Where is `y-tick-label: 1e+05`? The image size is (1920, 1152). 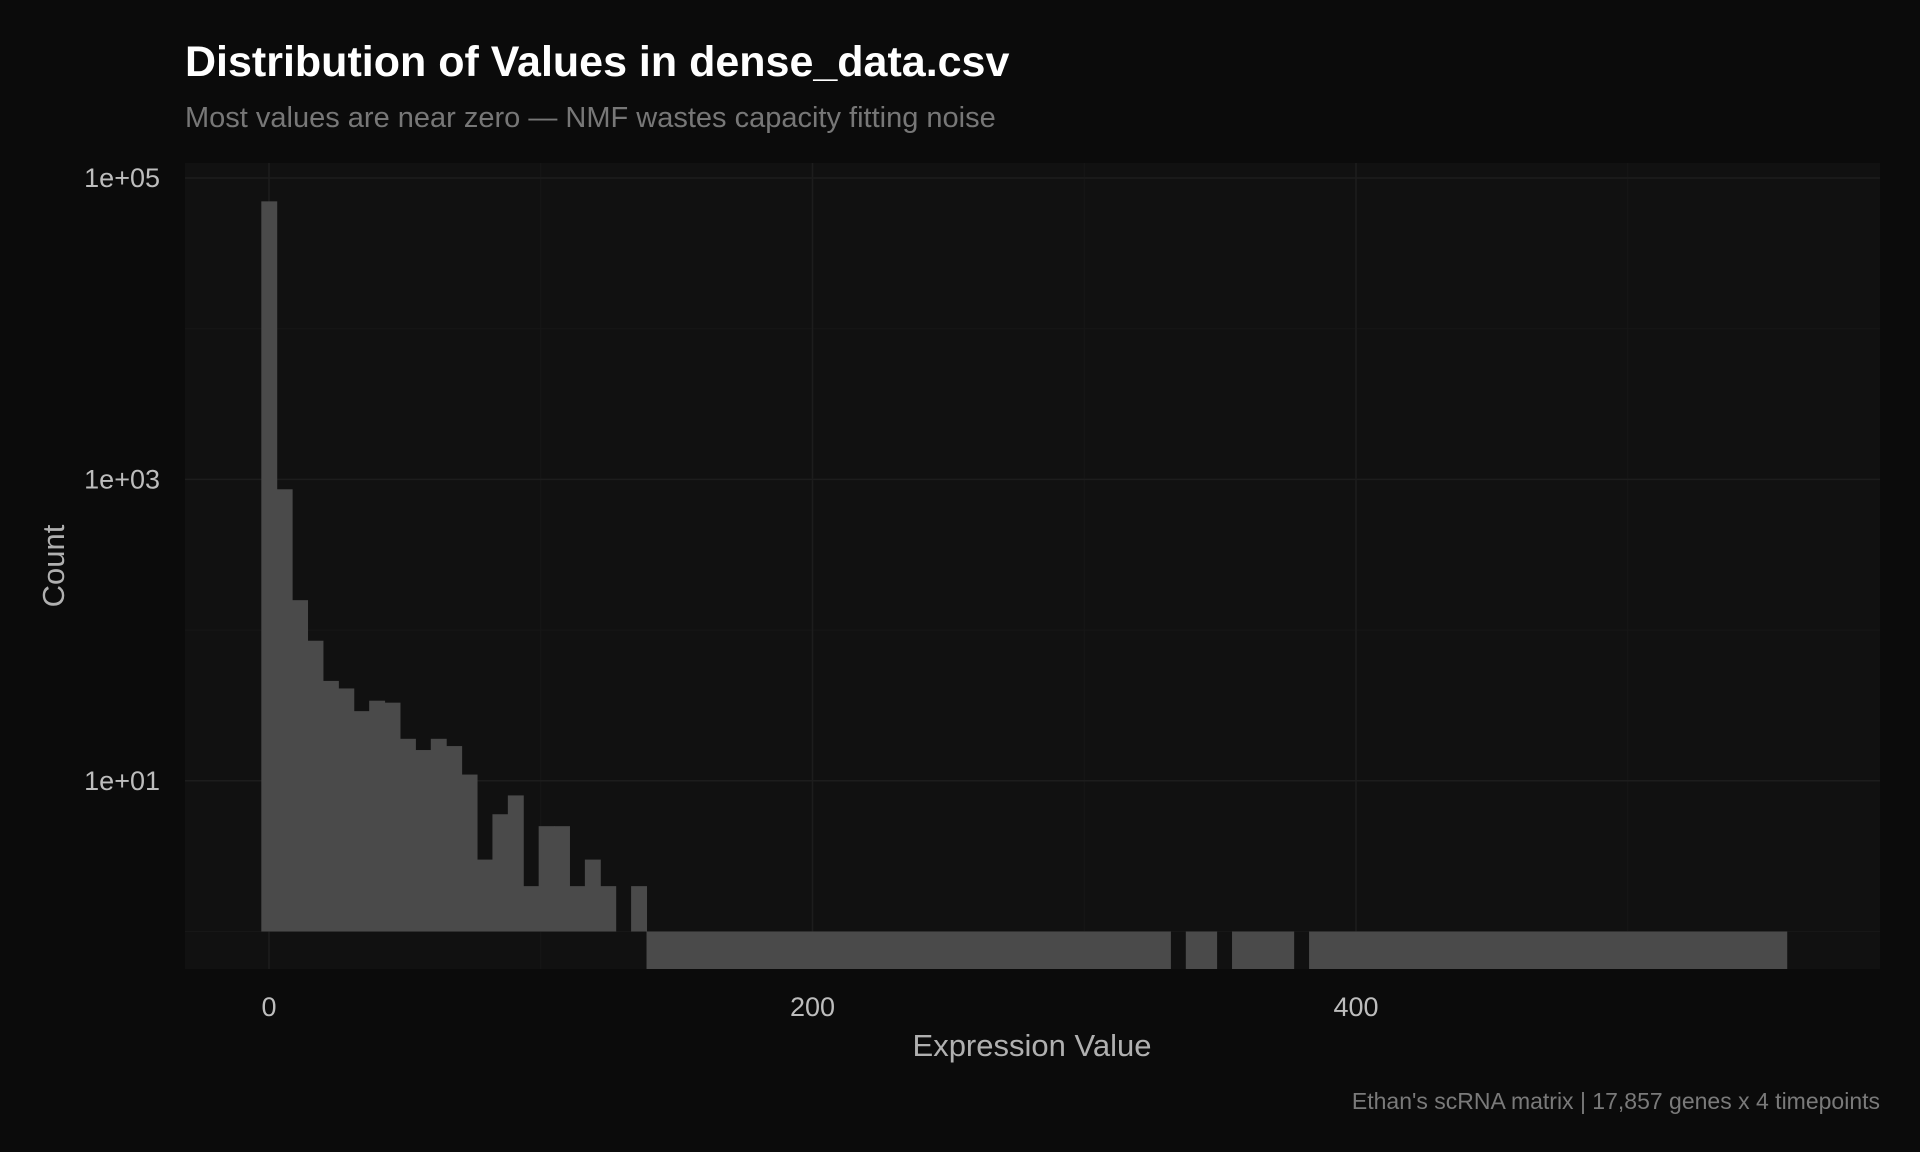
y-tick-label: 1e+05 is located at coordinates (122, 178).